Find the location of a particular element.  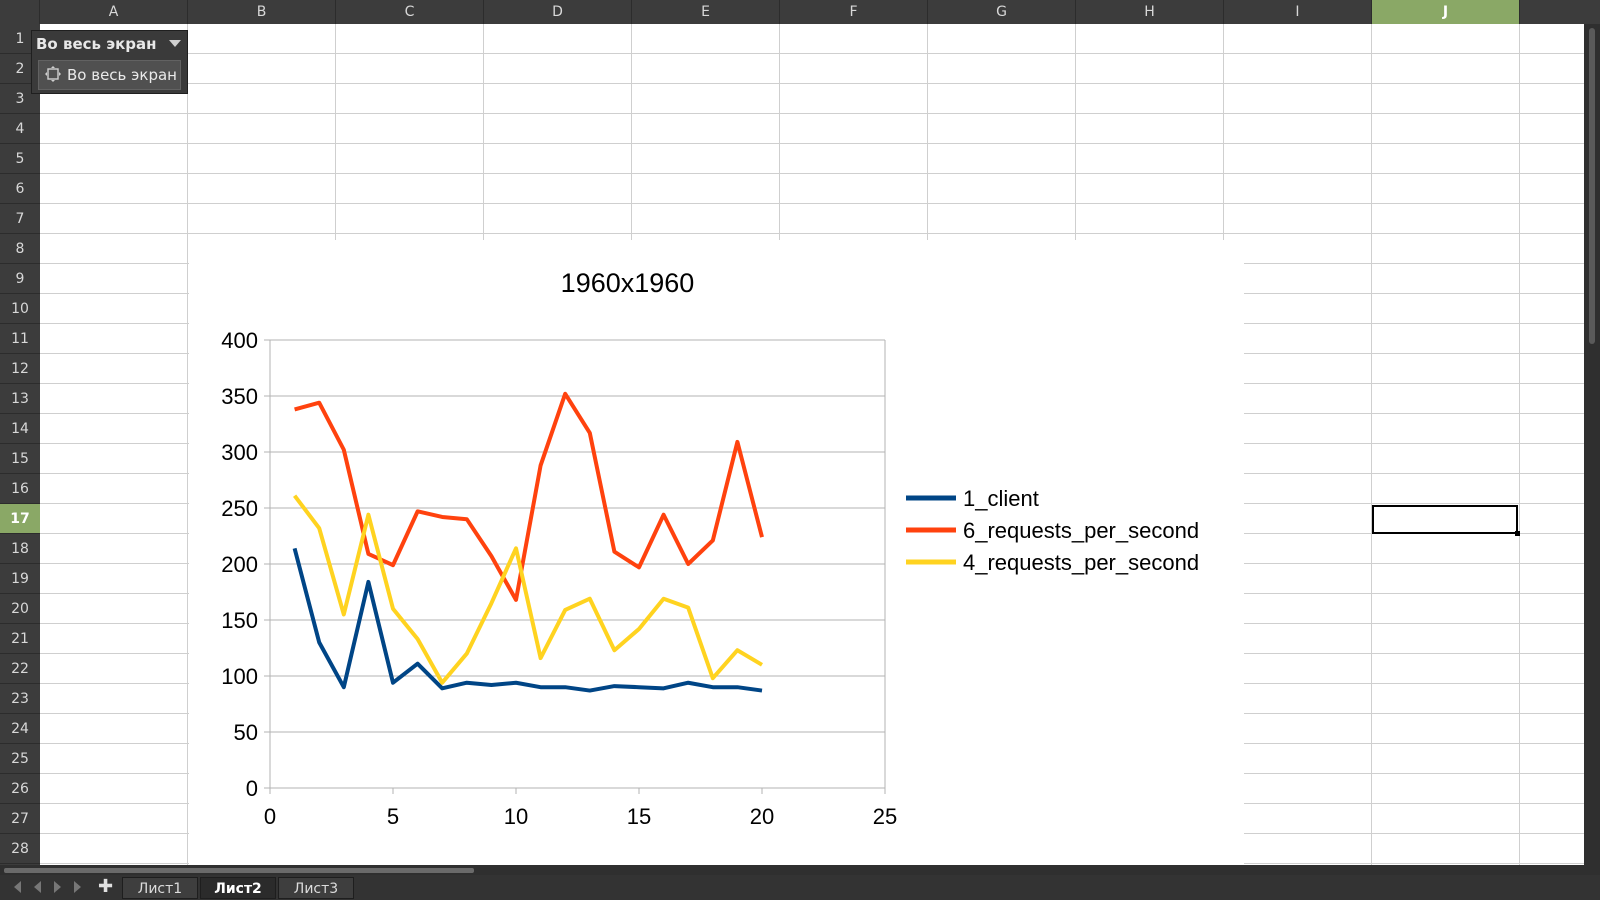

horizontal-scrollbar is located at coordinates (800, 870).